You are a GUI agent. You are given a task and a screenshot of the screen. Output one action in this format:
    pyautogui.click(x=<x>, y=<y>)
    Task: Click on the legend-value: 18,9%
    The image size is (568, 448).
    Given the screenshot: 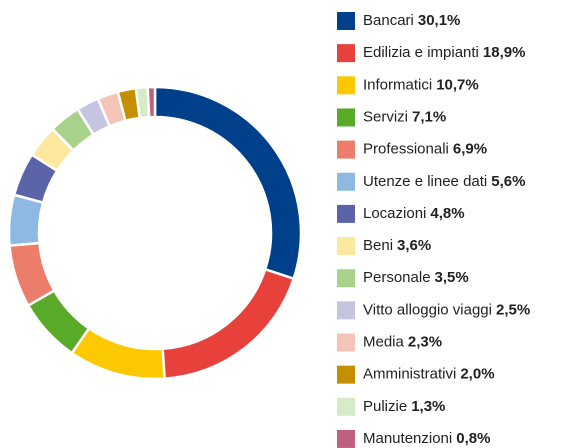 What is the action you would take?
    pyautogui.click(x=504, y=52)
    